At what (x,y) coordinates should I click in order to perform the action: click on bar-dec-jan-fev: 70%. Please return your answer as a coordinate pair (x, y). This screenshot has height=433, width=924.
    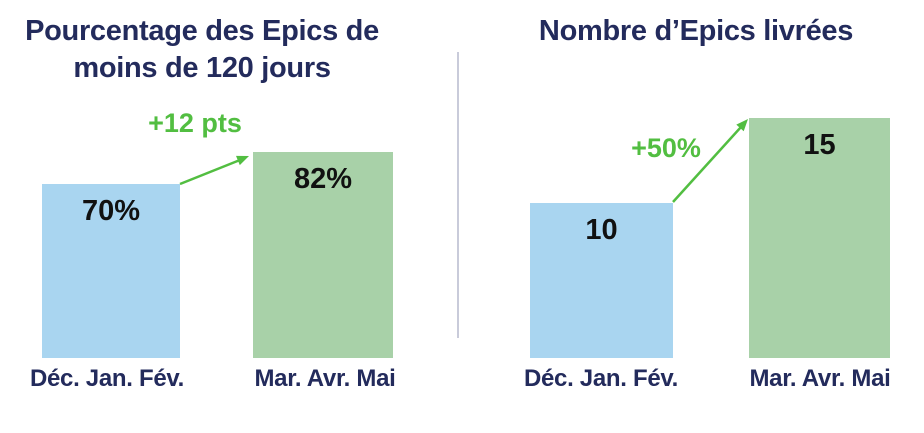
    Looking at the image, I should click on (111, 271).